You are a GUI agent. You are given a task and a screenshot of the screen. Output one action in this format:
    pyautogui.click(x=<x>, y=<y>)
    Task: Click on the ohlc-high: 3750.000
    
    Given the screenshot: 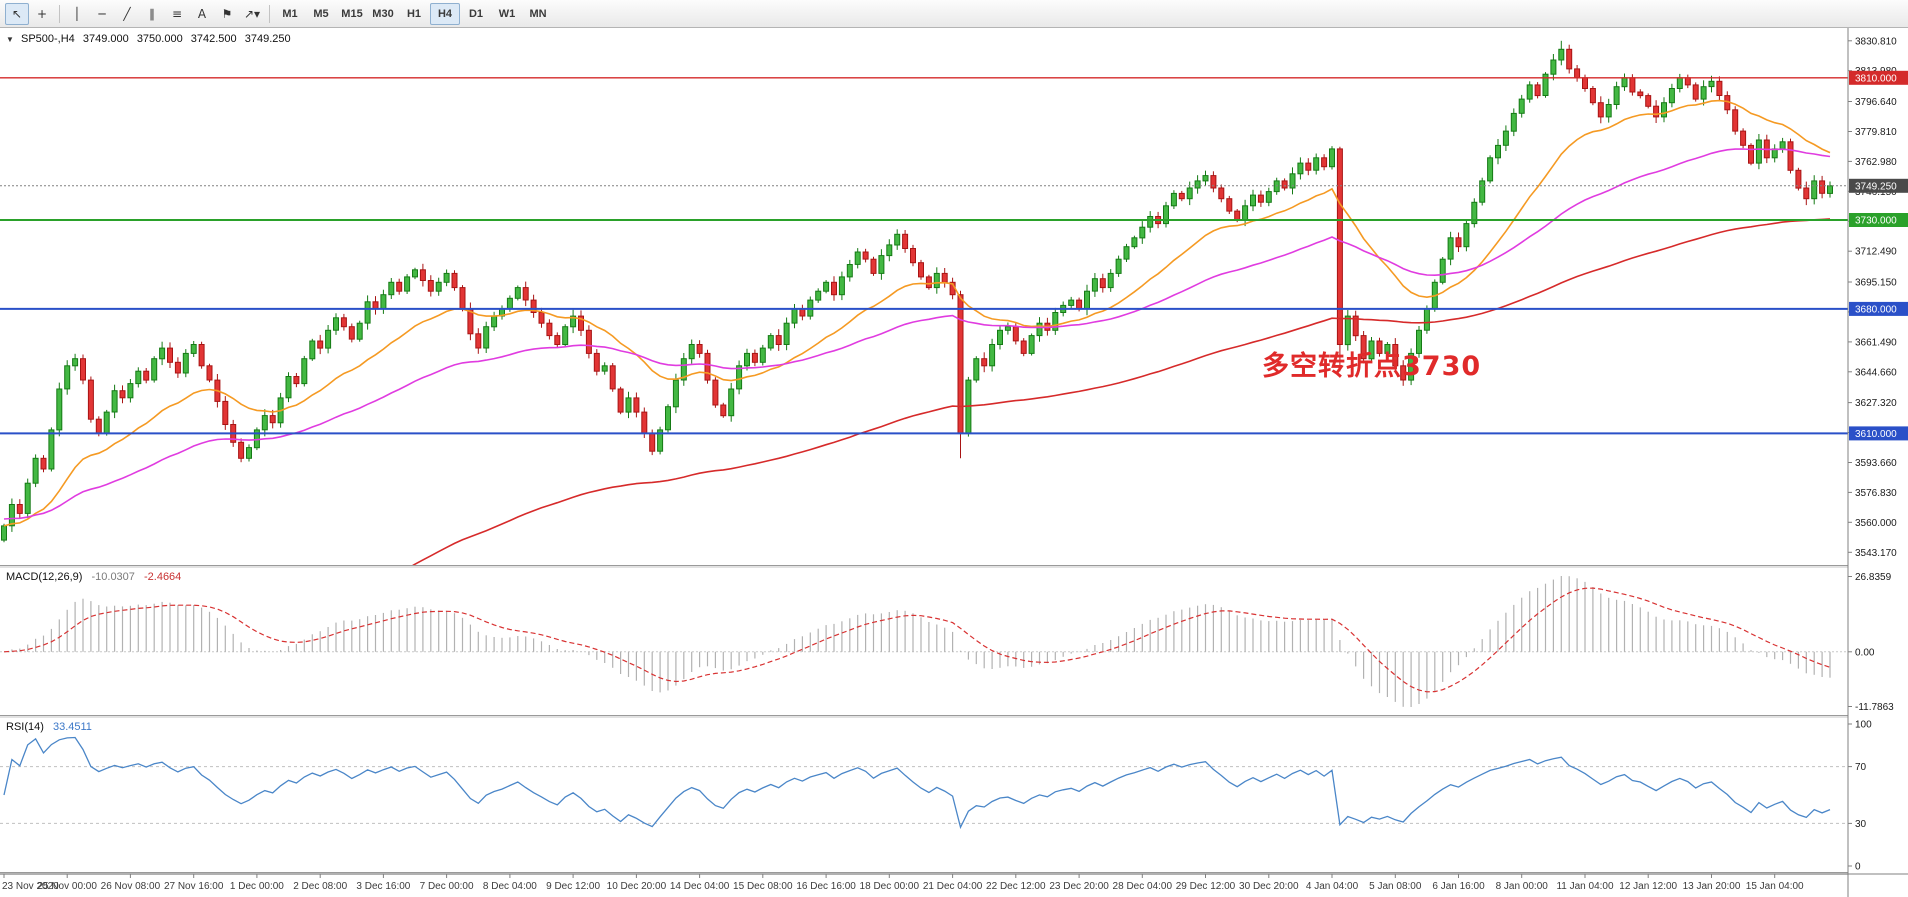 What is the action you would take?
    pyautogui.click(x=159, y=39)
    